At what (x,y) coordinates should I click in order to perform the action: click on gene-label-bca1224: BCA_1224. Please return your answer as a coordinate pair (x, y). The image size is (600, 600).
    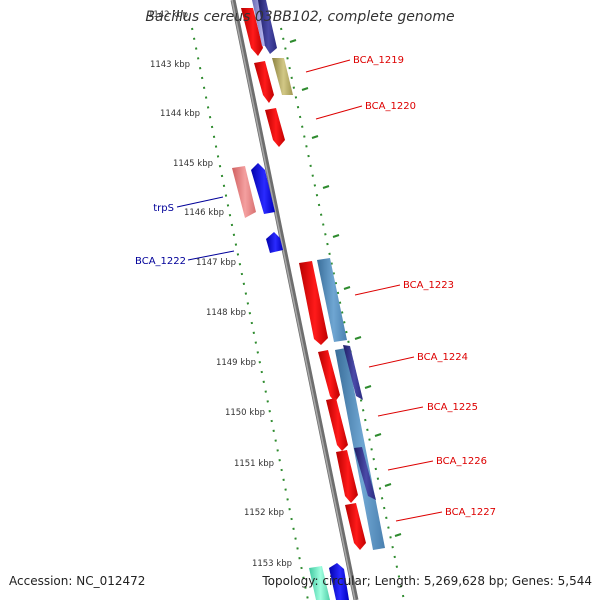
    Looking at the image, I should click on (442, 357).